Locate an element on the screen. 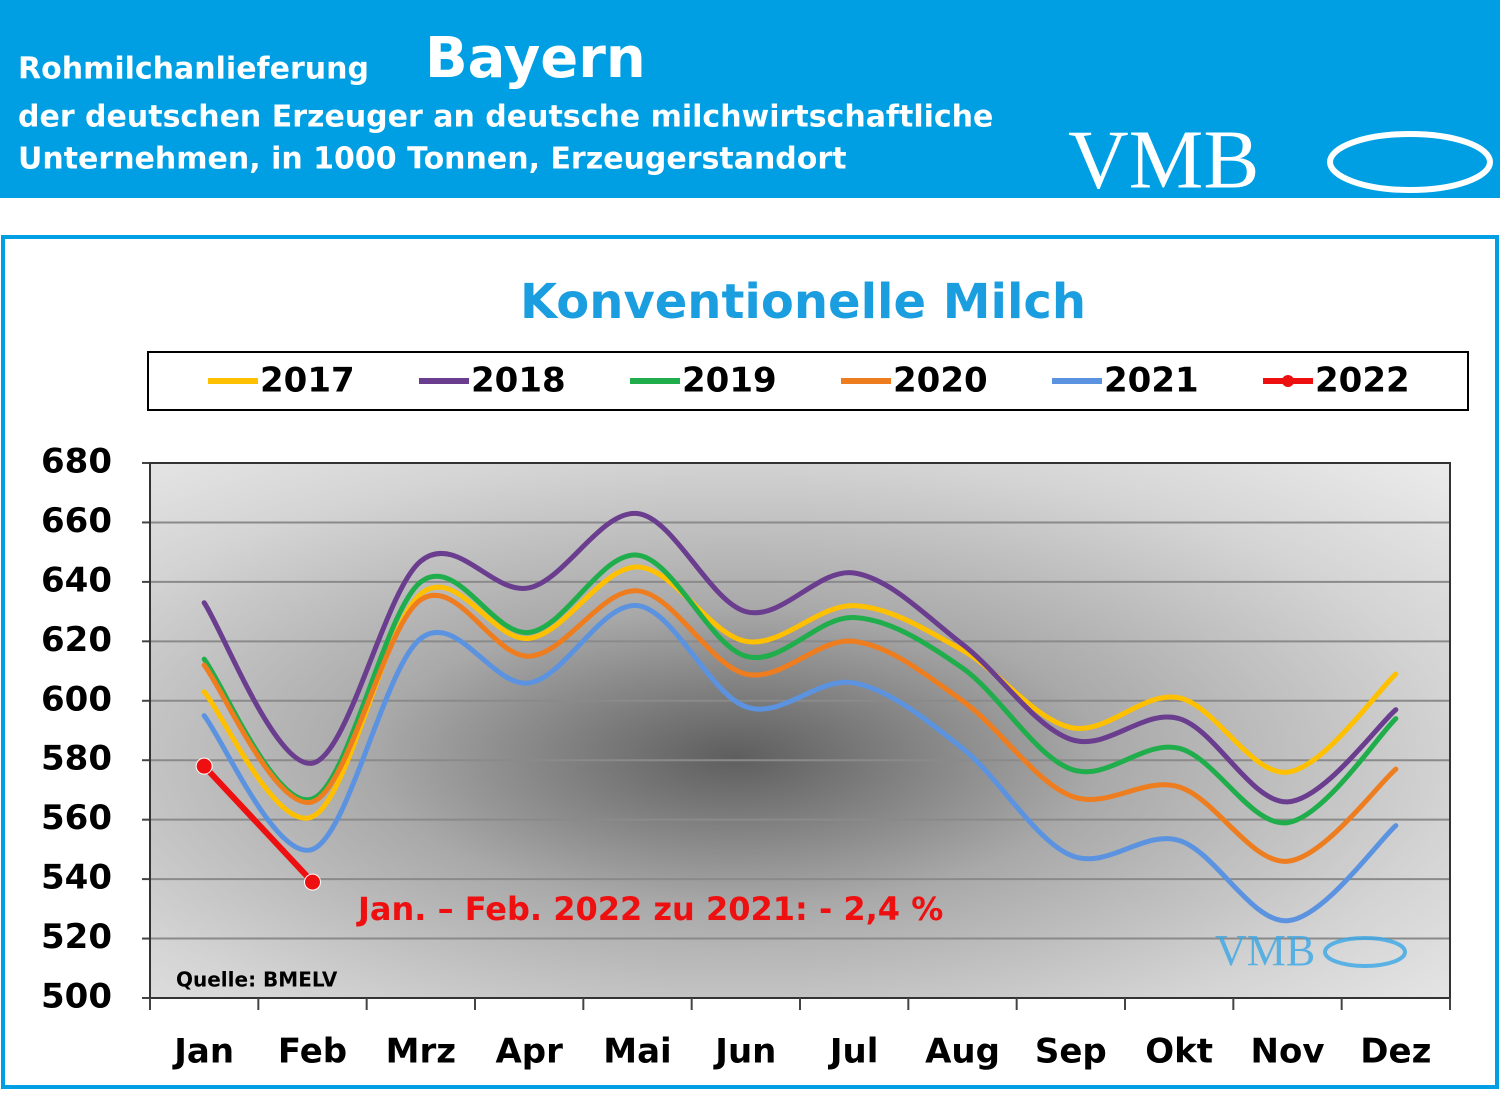 Image resolution: width=1500 pixels, height=1094 pixels. y-tick-label: 620 is located at coordinates (76, 640).